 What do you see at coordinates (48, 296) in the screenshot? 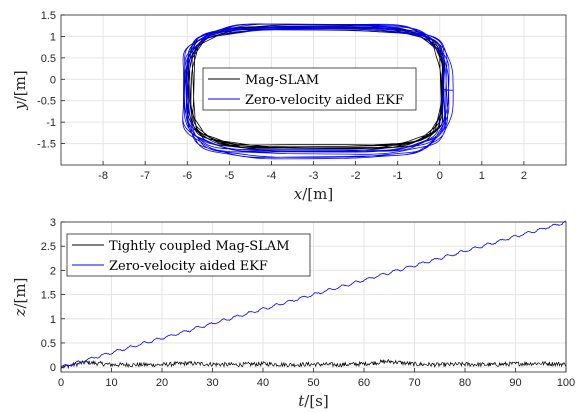
I see `p2-y-tick-label: 1.5` at bounding box center [48, 296].